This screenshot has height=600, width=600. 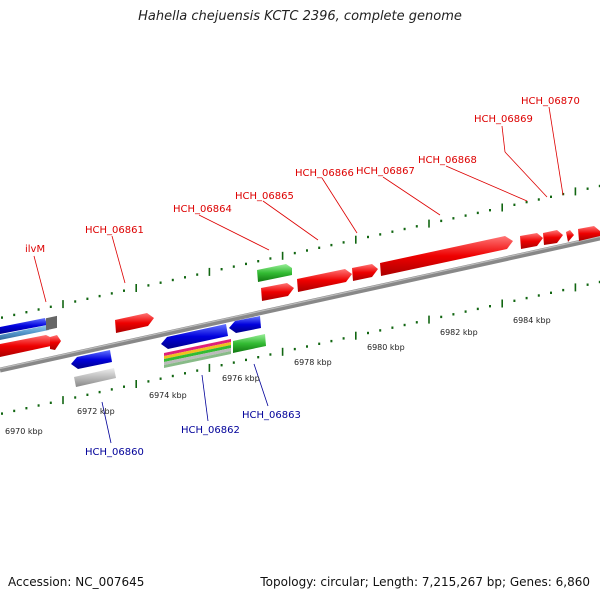 I want to click on gene-label: HCH_06862, so click(x=210, y=430).